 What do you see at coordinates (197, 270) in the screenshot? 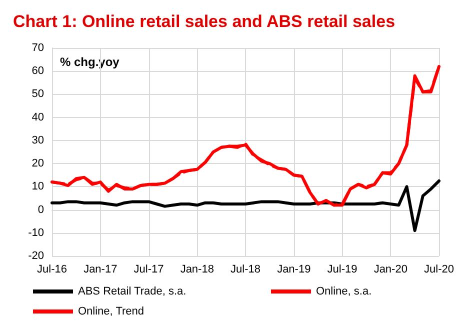
I see `x-tick-label: Jan-18` at bounding box center [197, 270].